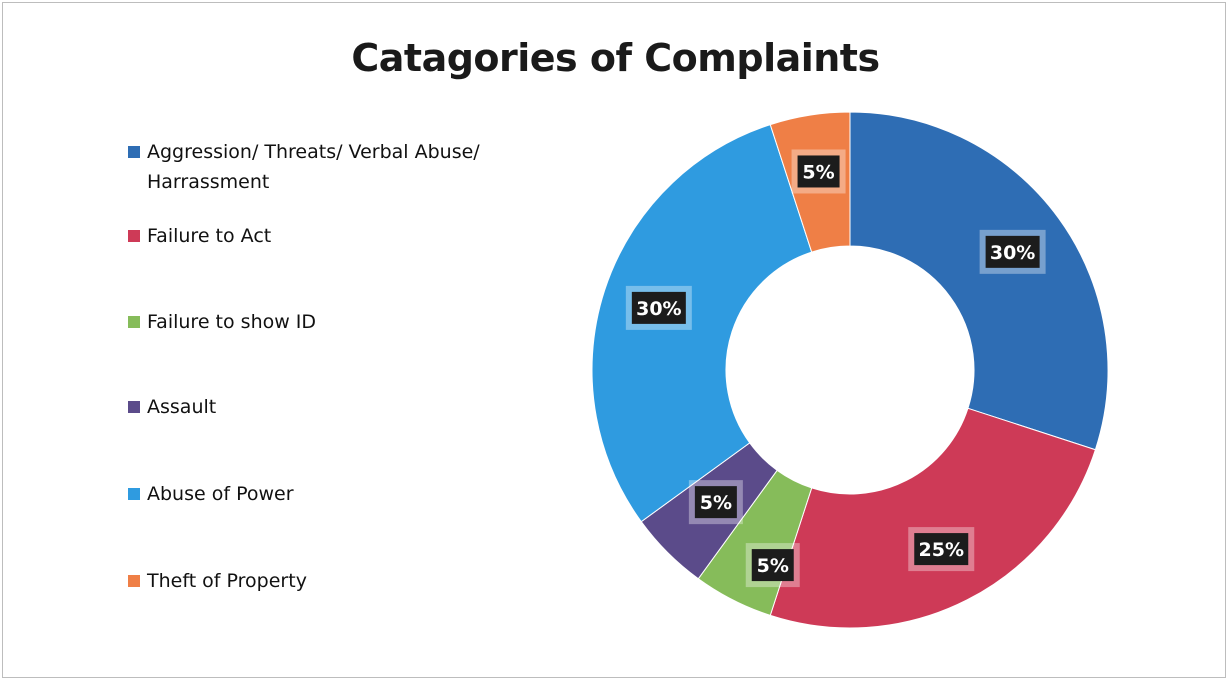 Image resolution: width=1231 pixels, height=683 pixels. I want to click on legend-label: Assault, so click(182, 407).